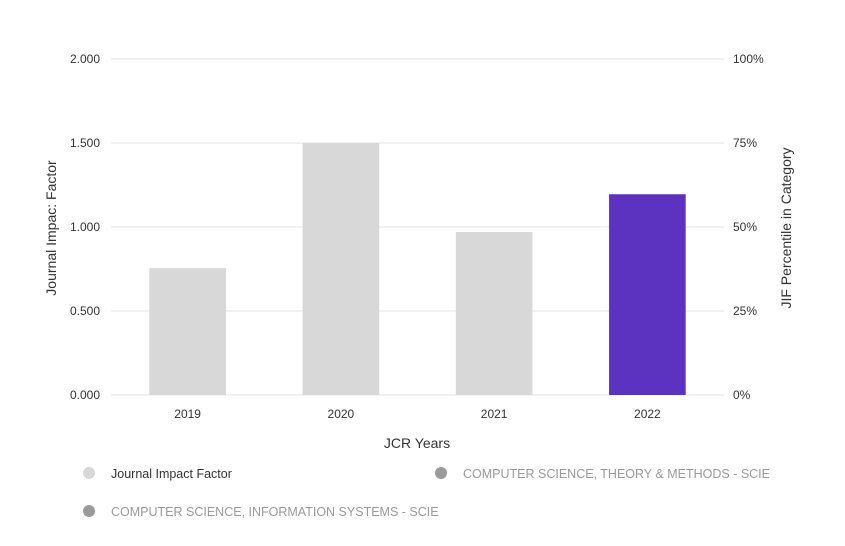  Describe the element at coordinates (85, 311) in the screenshot. I see `y-tick-label: 0.500` at that location.